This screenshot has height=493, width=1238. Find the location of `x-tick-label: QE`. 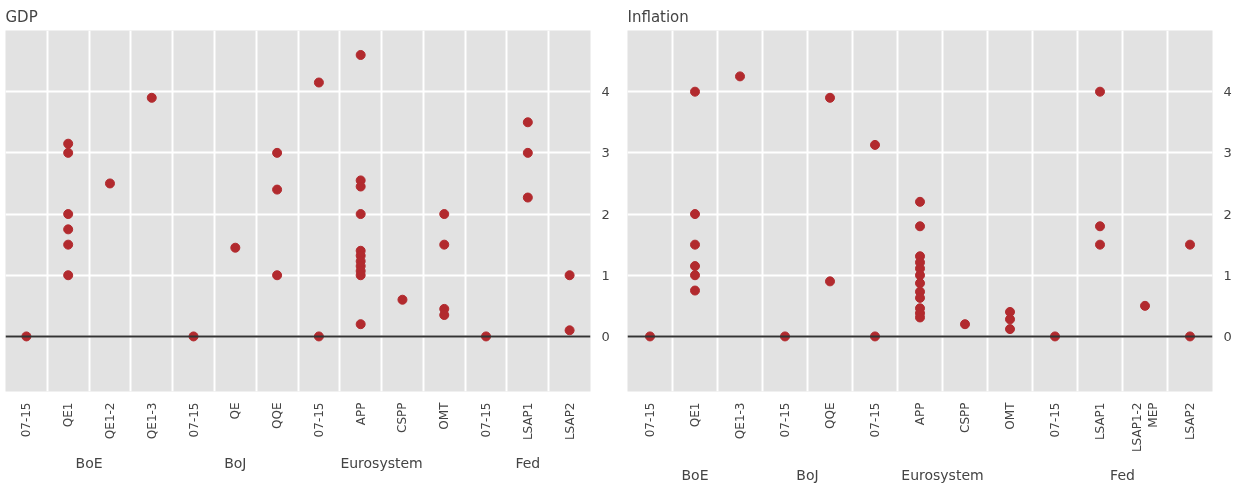

x-tick-label: QE is located at coordinates (235, 411).